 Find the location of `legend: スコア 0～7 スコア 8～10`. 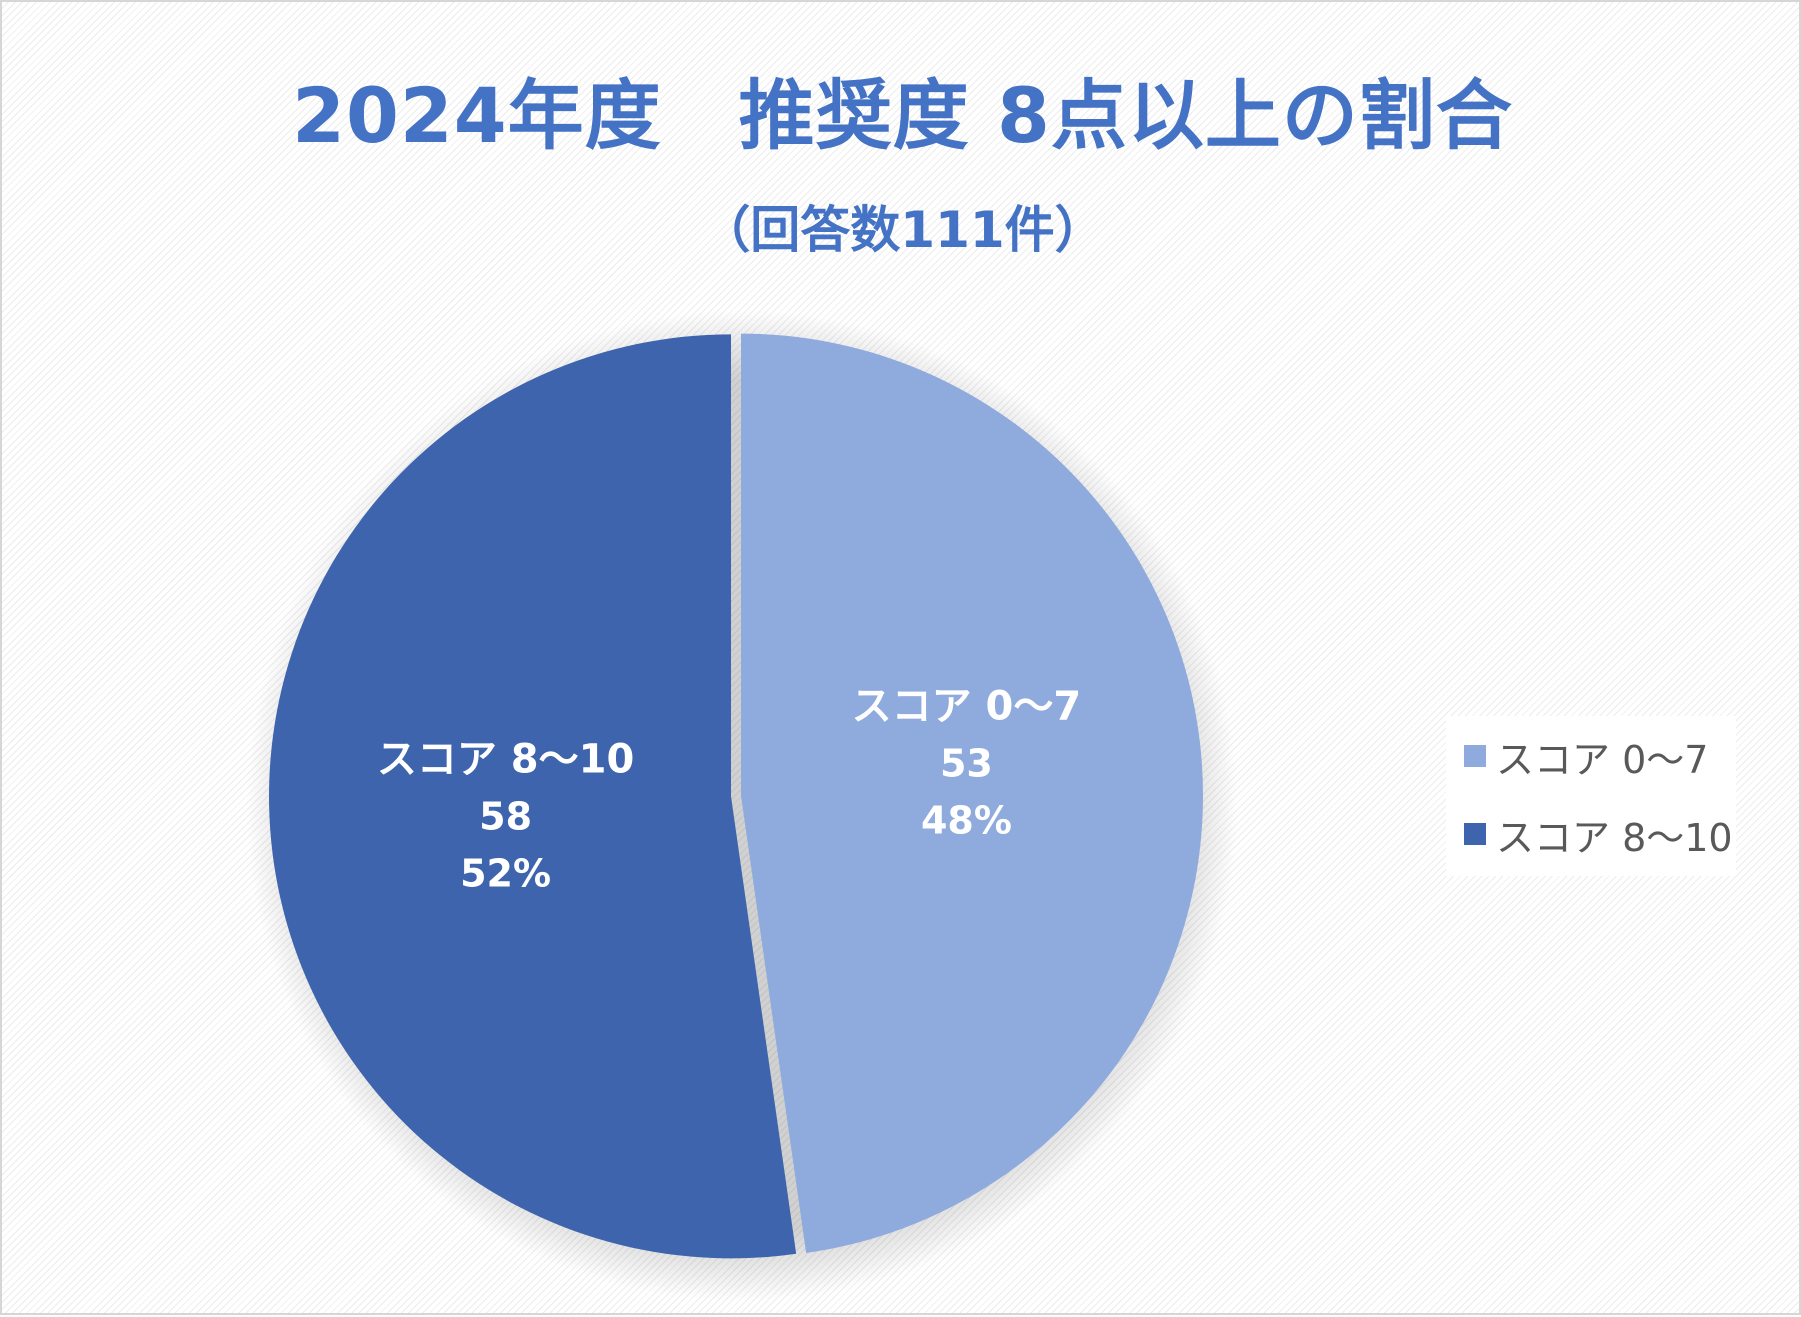

legend: スコア 0～7 スコア 8～10 is located at coordinates (1591, 796).